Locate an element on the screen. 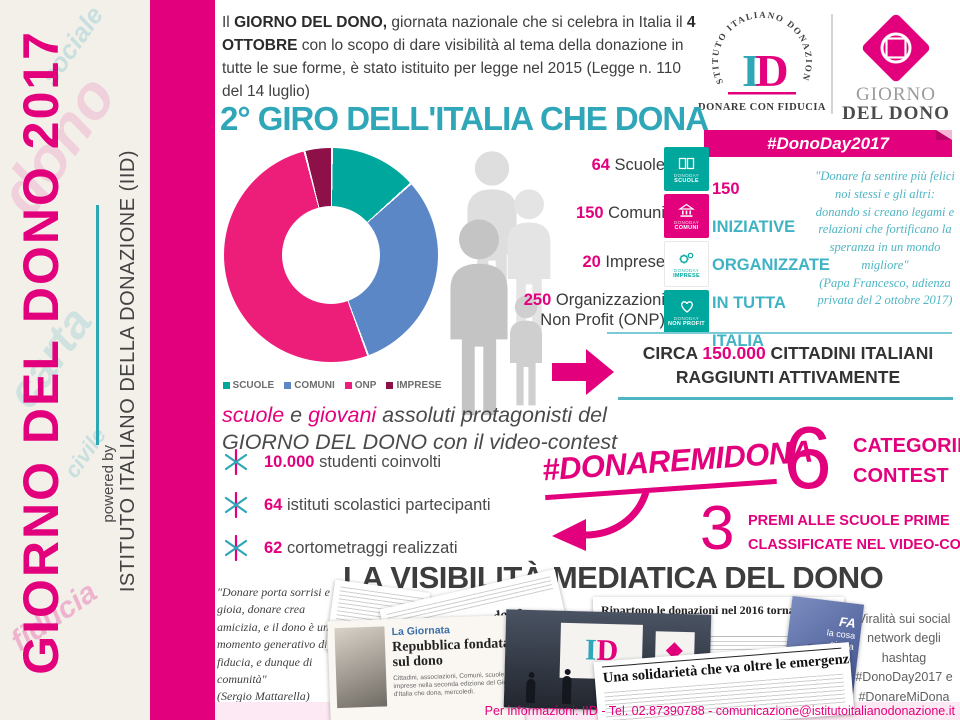 The image size is (960, 720). badge-imprese: DONODAY IMPRESE is located at coordinates (686, 264).